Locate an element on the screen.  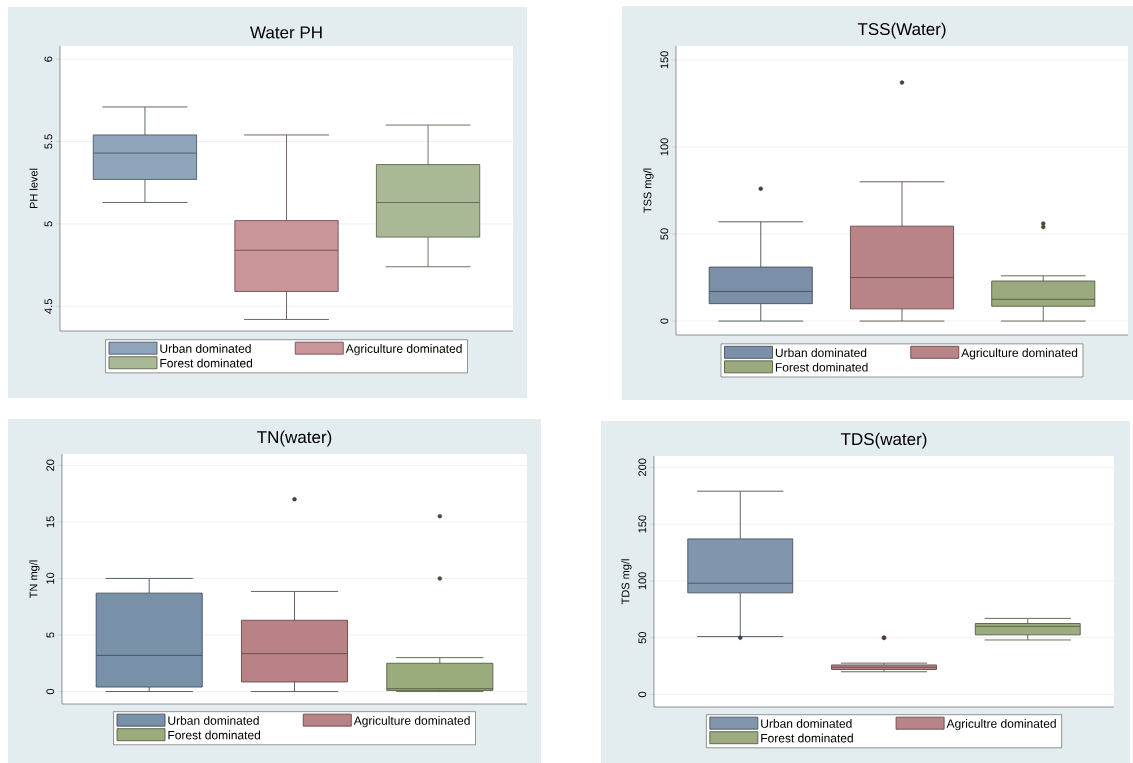
chart-title: Water PH is located at coordinates (286, 32).